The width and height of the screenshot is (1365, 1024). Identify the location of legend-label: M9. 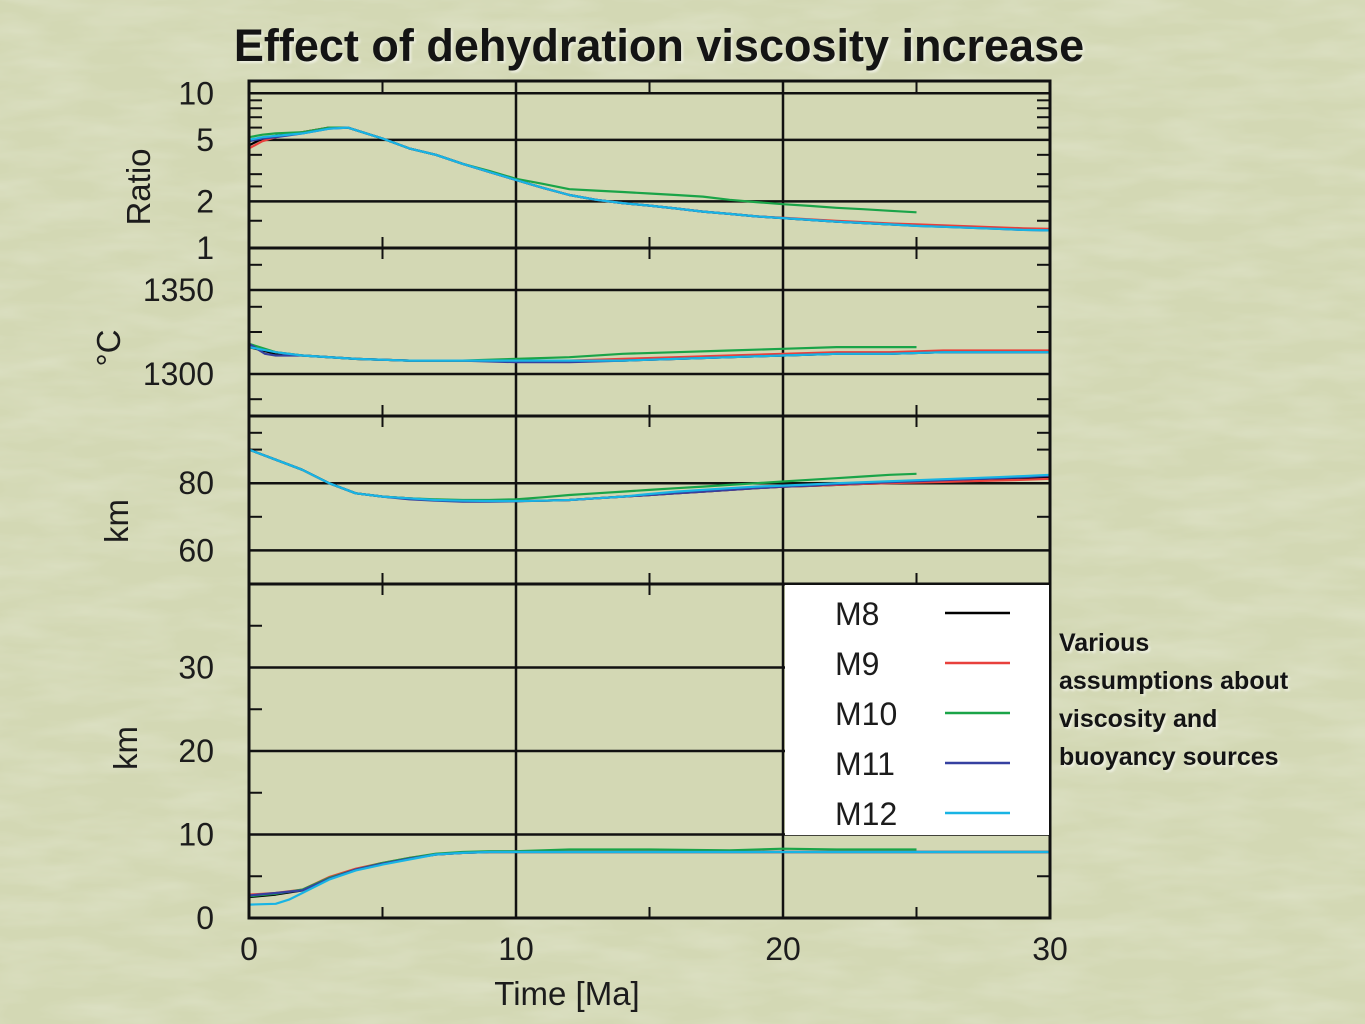
(857, 664).